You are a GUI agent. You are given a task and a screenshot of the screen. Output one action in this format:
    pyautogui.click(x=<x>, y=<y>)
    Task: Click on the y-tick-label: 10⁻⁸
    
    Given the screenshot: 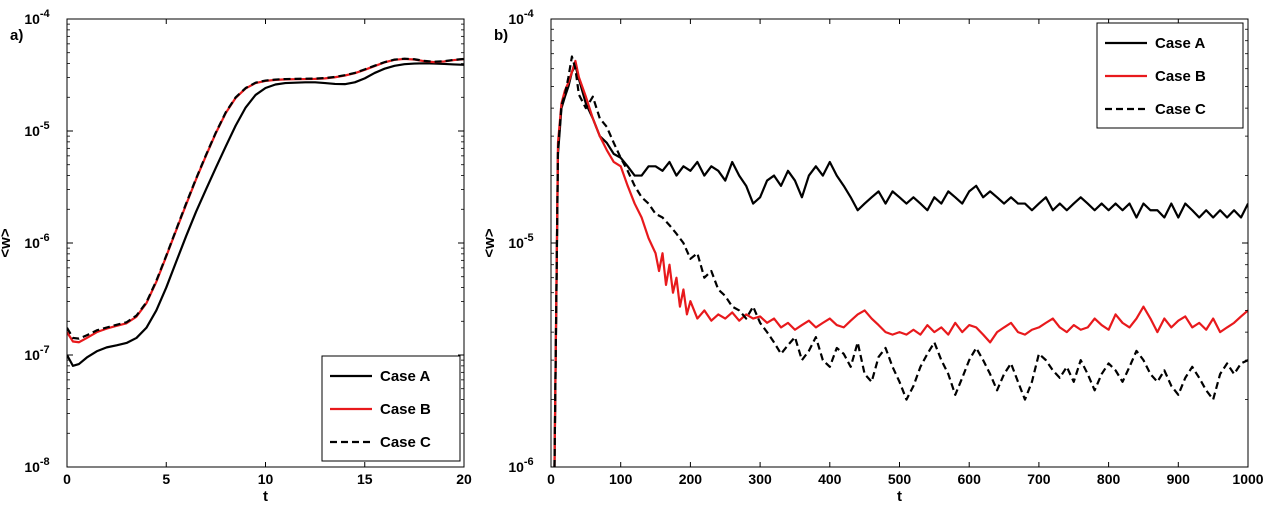 What is the action you would take?
    pyautogui.click(x=36, y=465)
    